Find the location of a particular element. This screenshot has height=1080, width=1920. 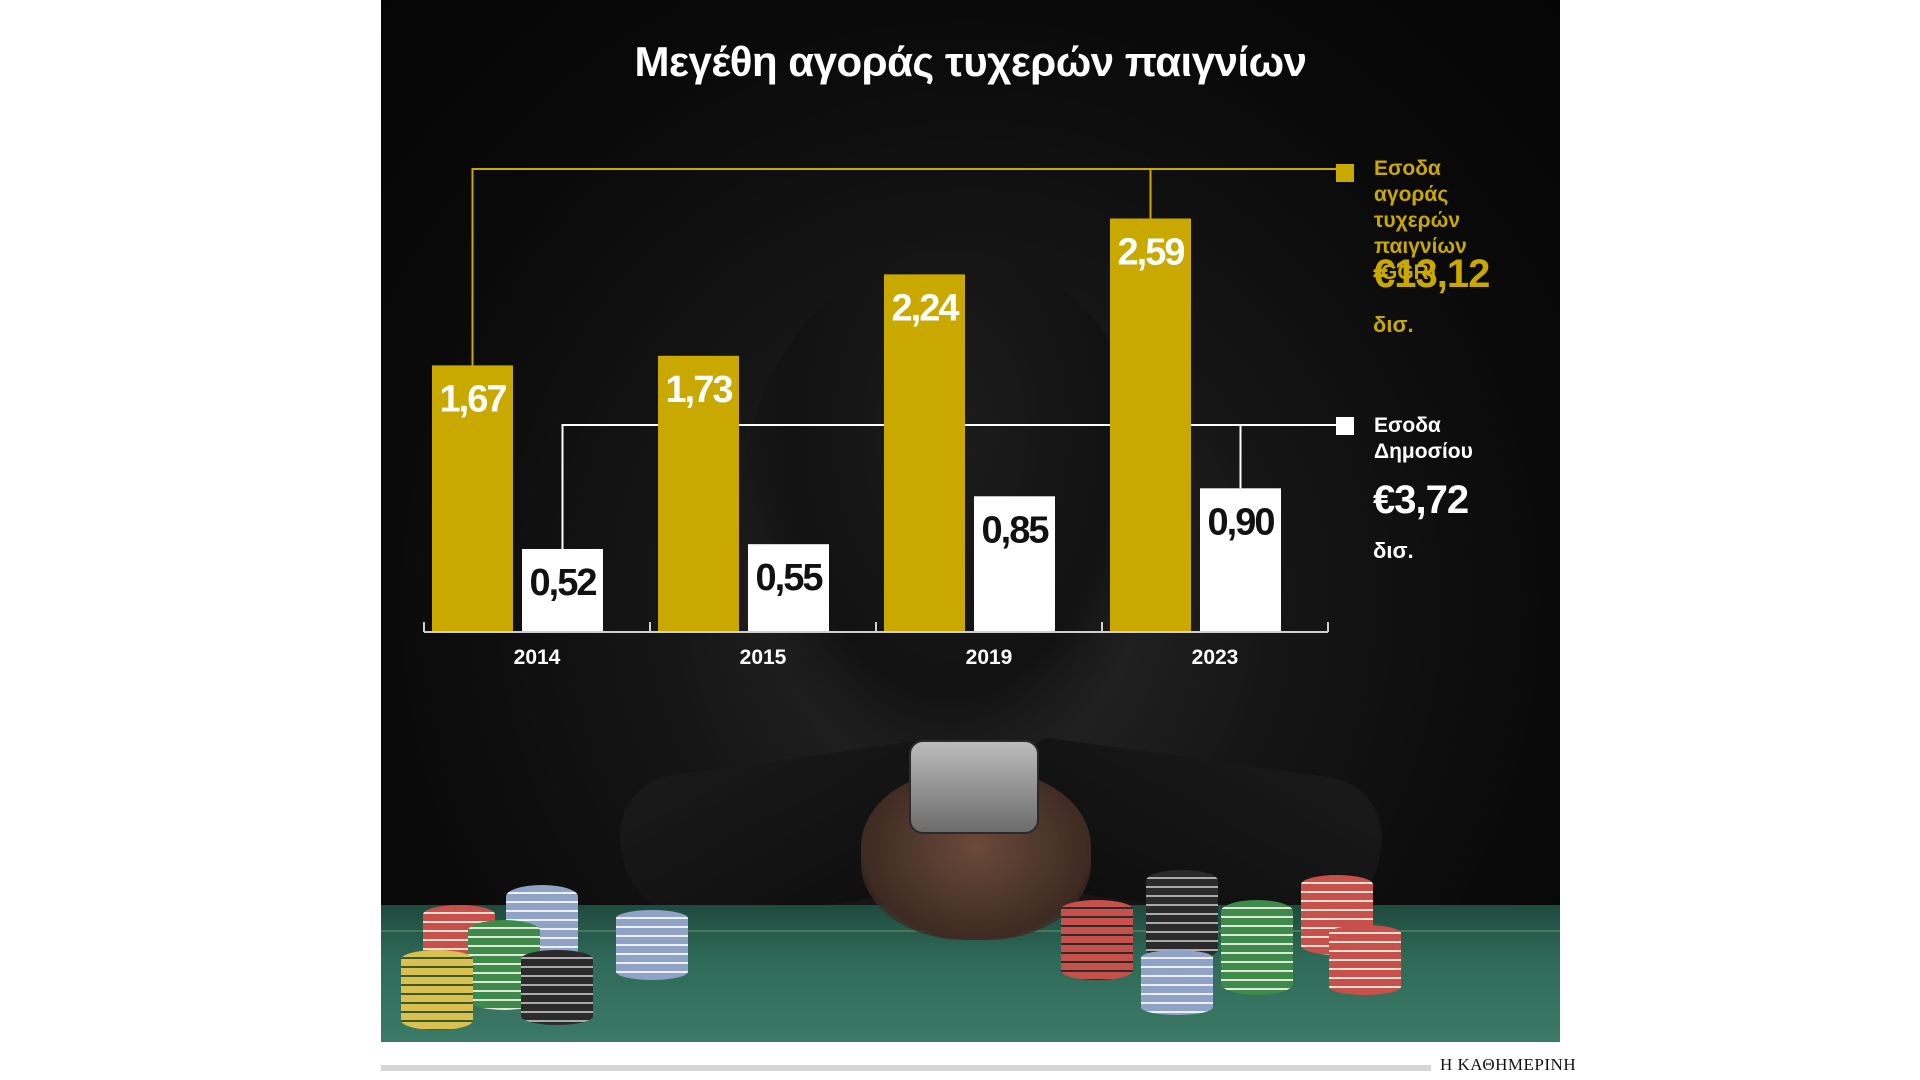

publisher-brand: Η ΚΑΘΗΜΕΡΙΝΗ is located at coordinates (1508, 1064).